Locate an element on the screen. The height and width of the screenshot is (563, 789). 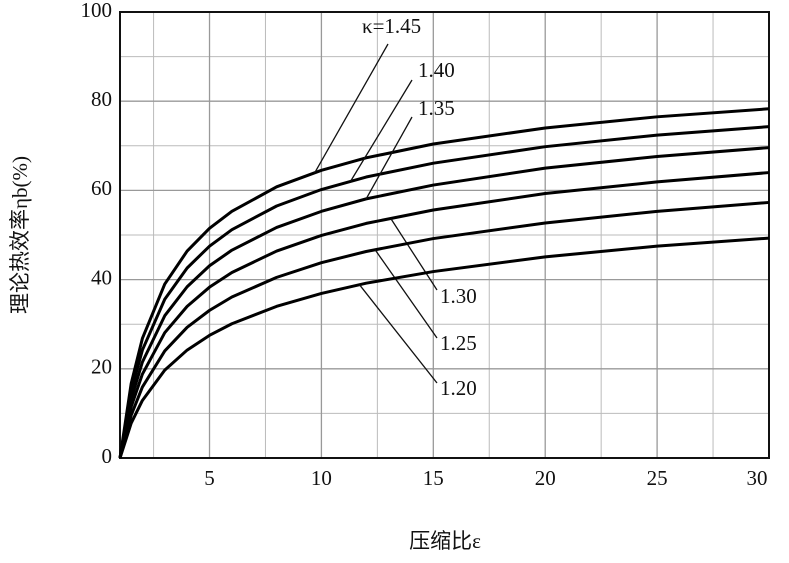
curve-label: 1.40 is located at coordinates (436, 70).